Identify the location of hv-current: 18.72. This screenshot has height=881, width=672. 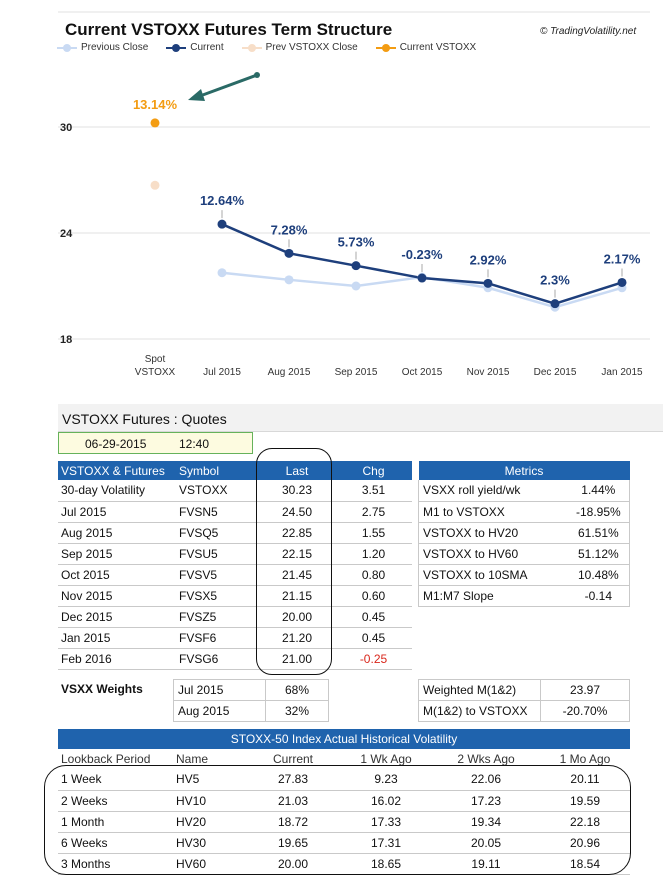
(293, 822).